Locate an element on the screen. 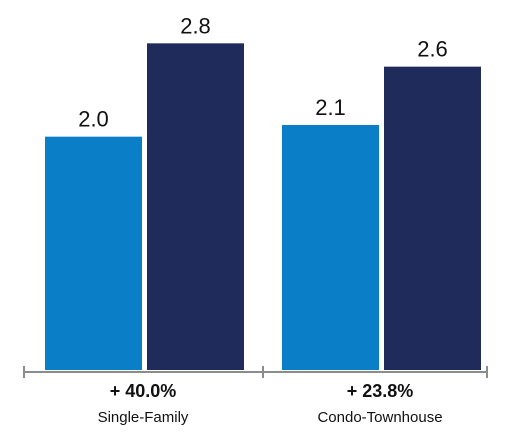  bar-2-single-family is located at coordinates (195, 206).